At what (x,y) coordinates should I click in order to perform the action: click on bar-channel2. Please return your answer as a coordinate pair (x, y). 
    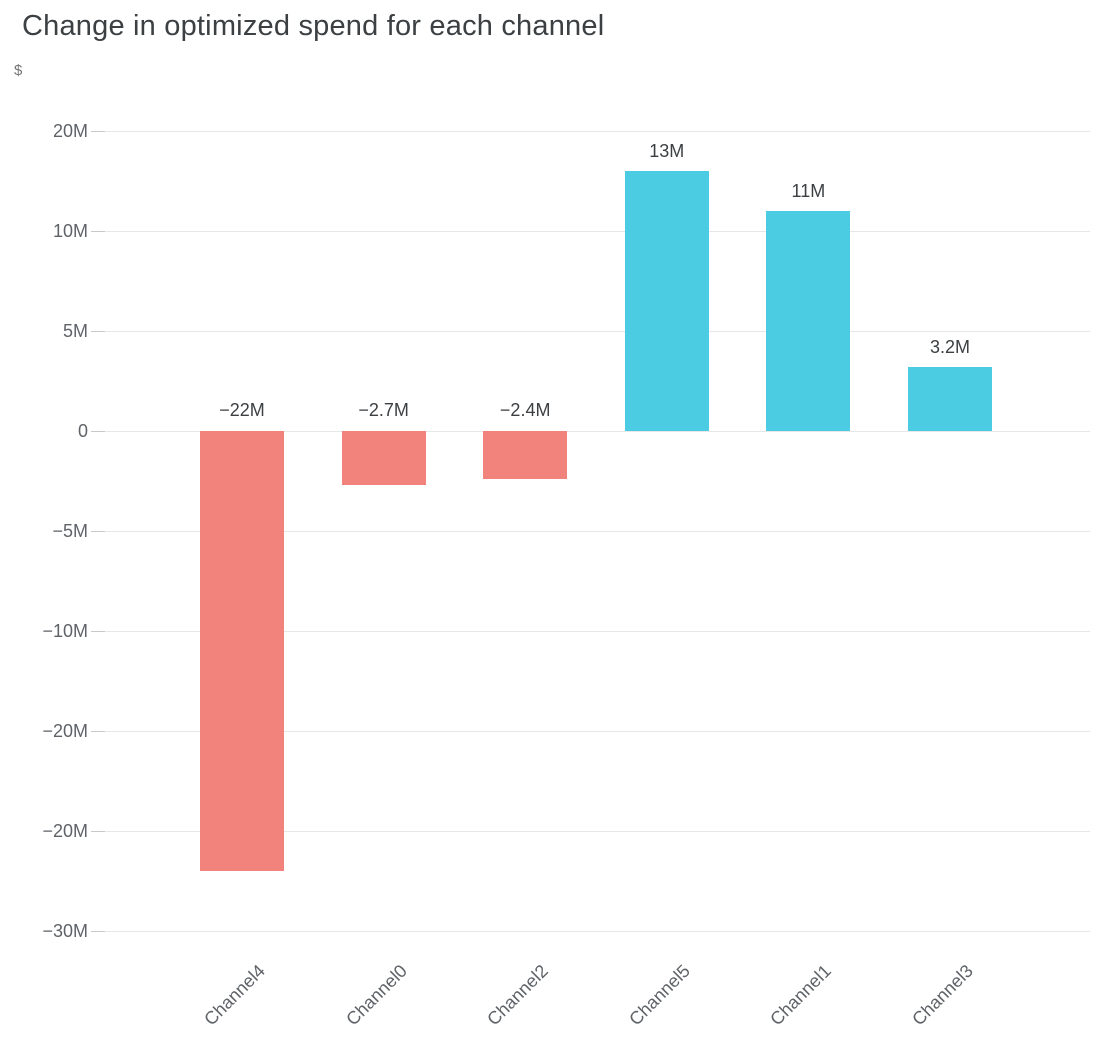
    Looking at the image, I should click on (525, 455).